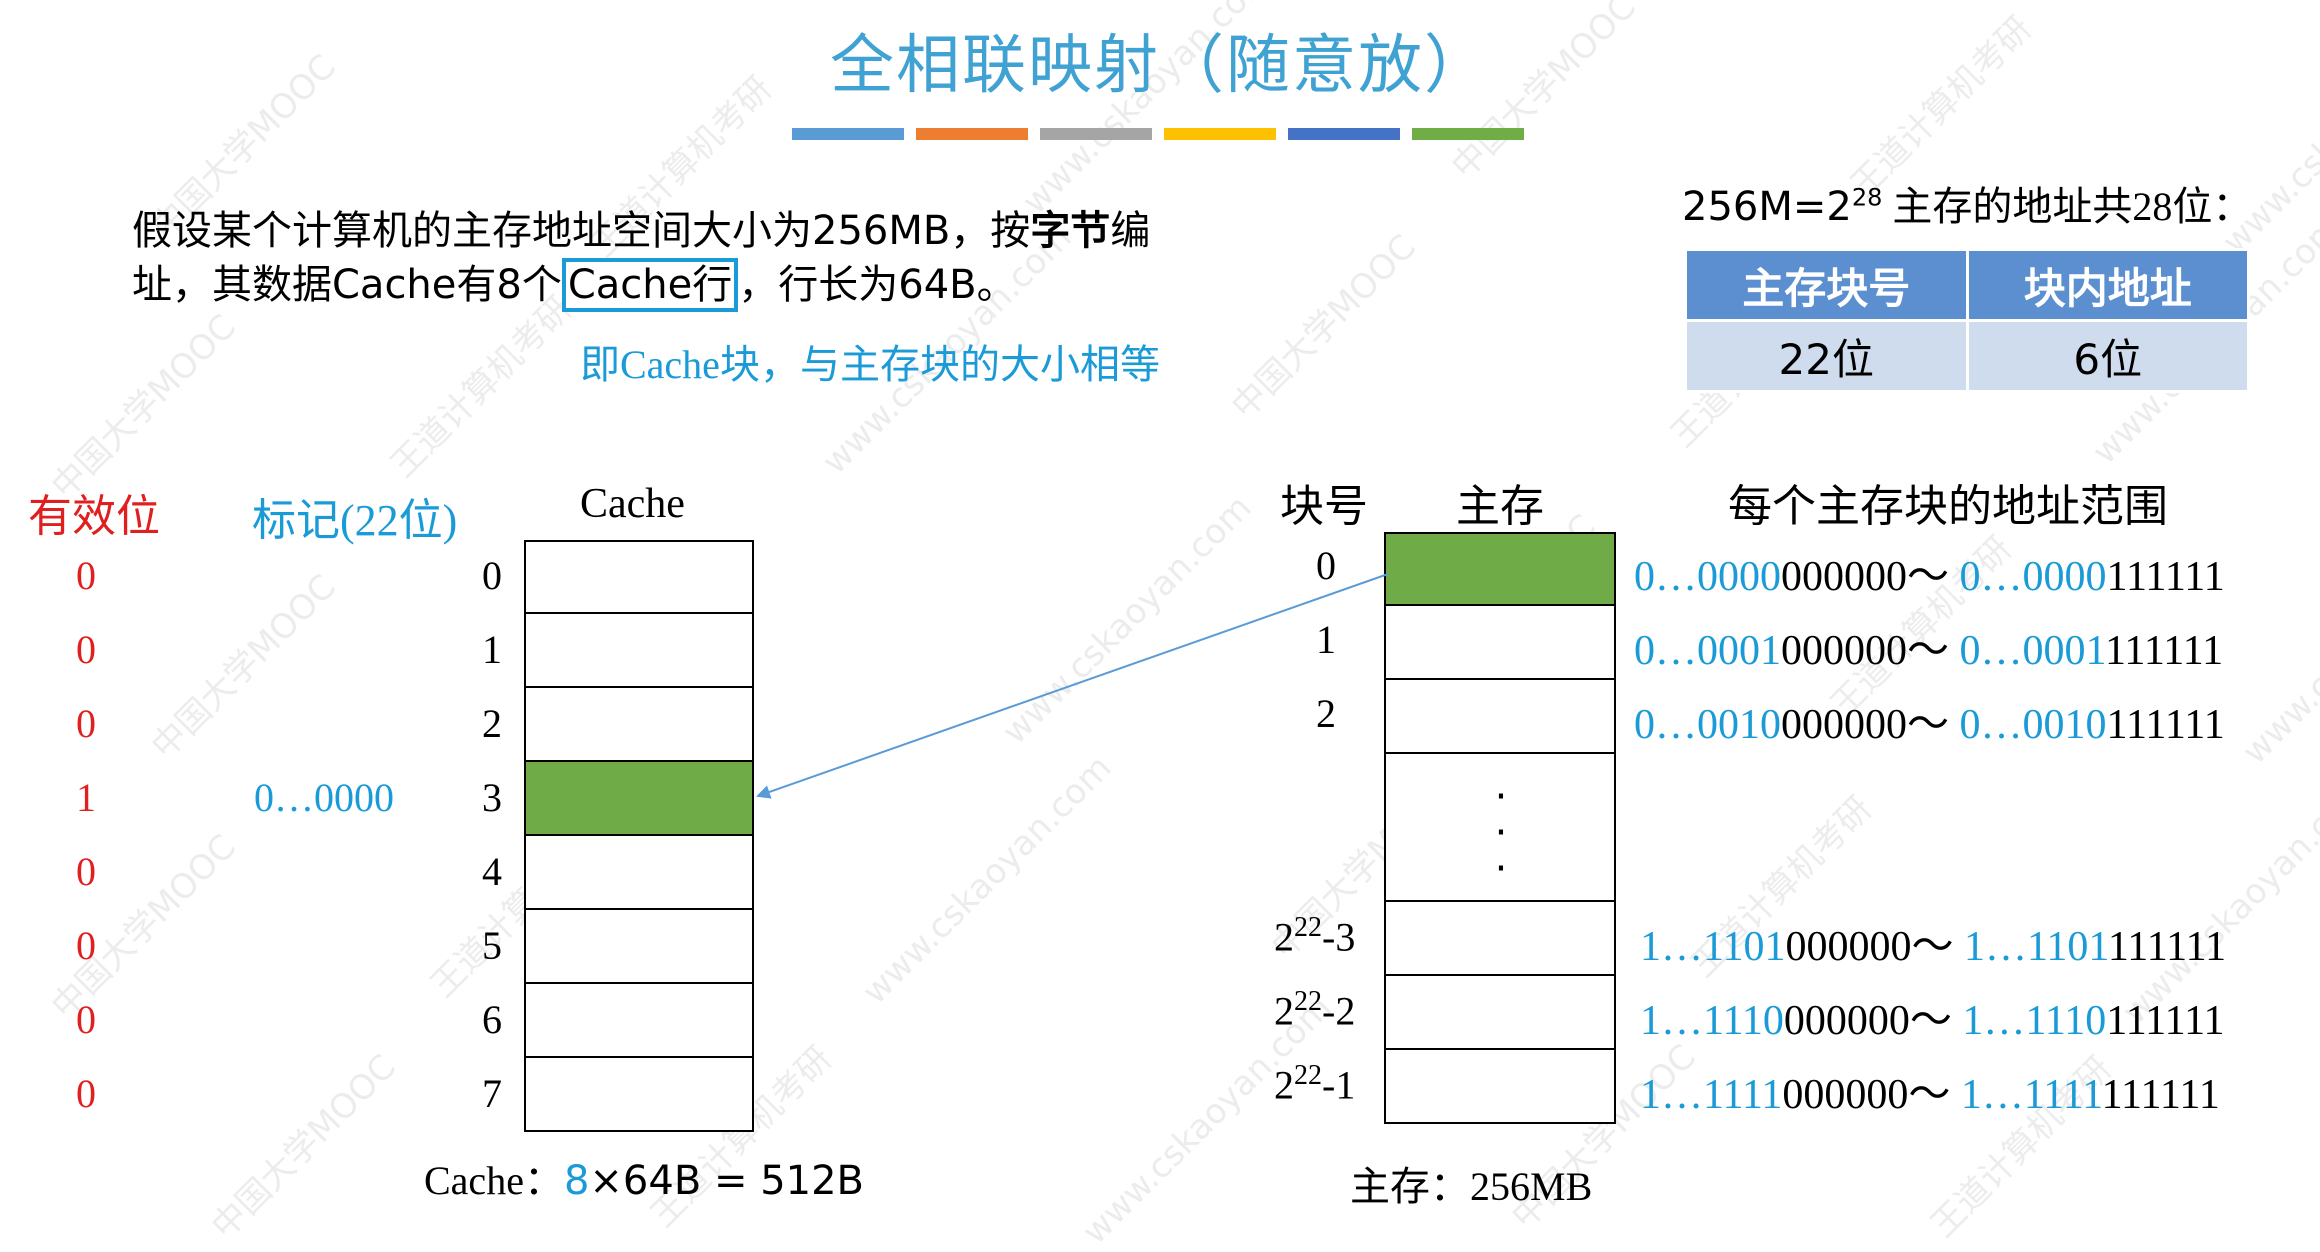  I want to click on mapping-arrow, so click(1072, 686).